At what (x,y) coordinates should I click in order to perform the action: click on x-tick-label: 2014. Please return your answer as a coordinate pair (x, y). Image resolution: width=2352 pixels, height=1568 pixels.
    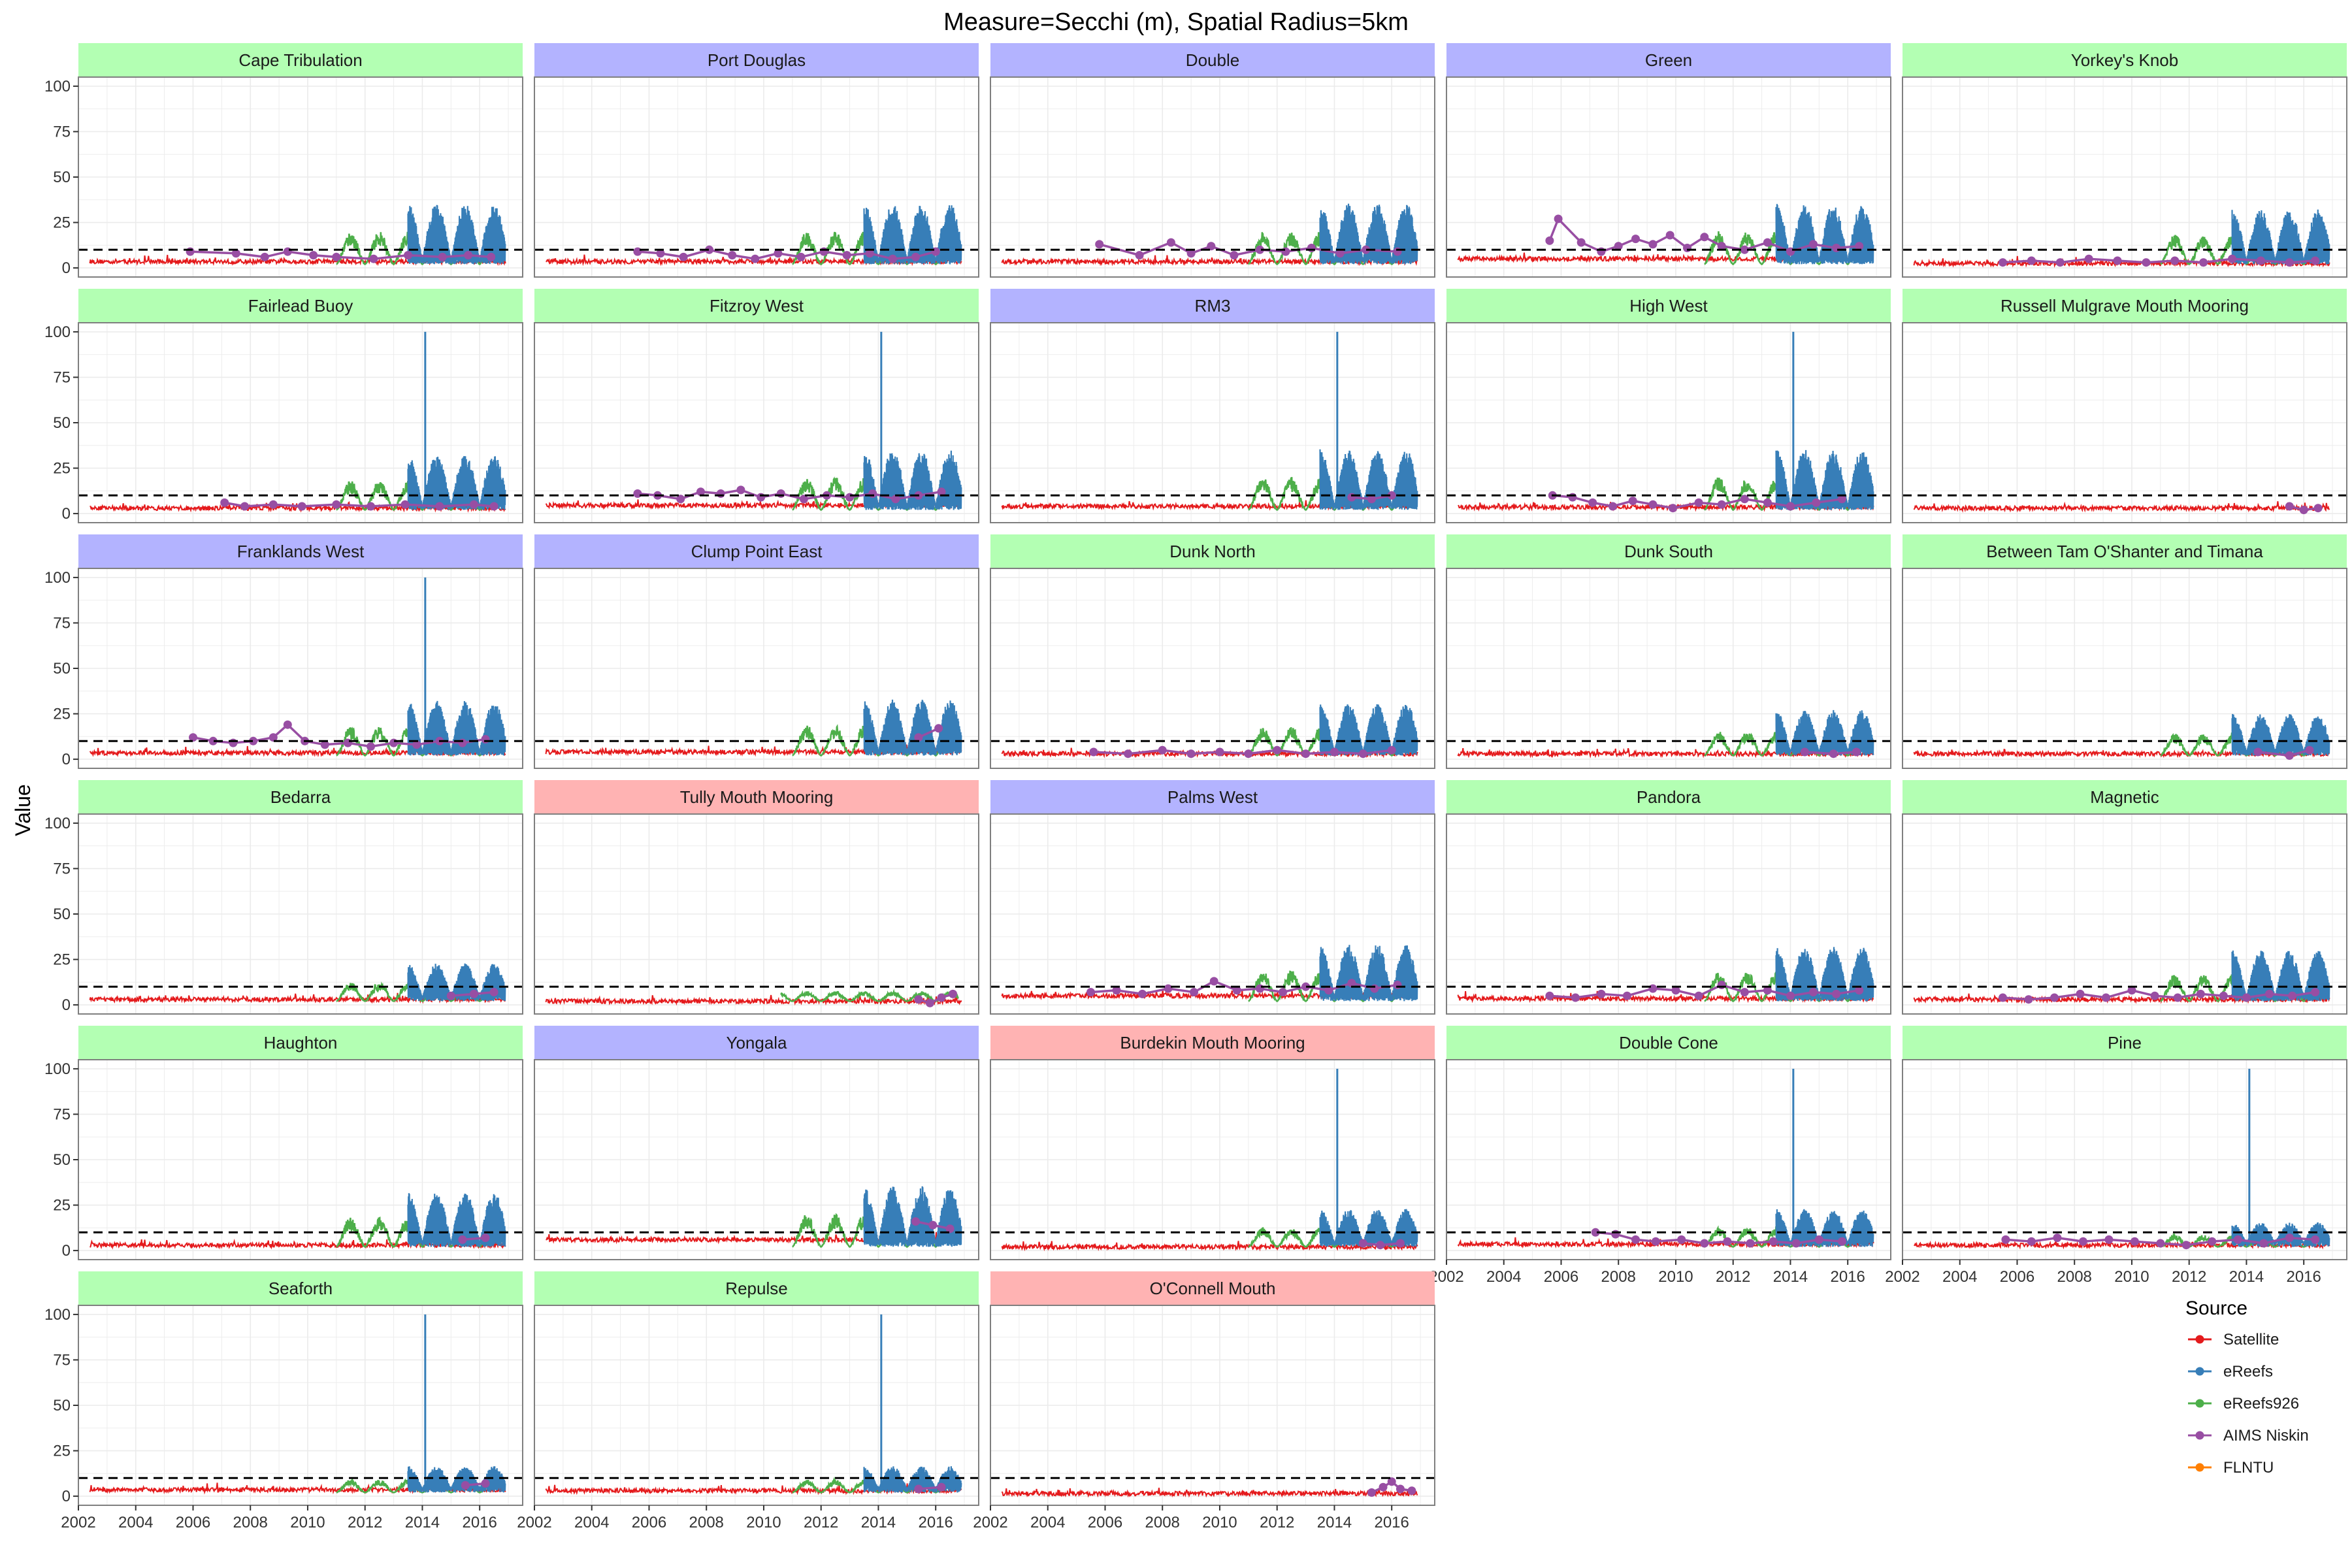
    Looking at the image, I should click on (878, 1522).